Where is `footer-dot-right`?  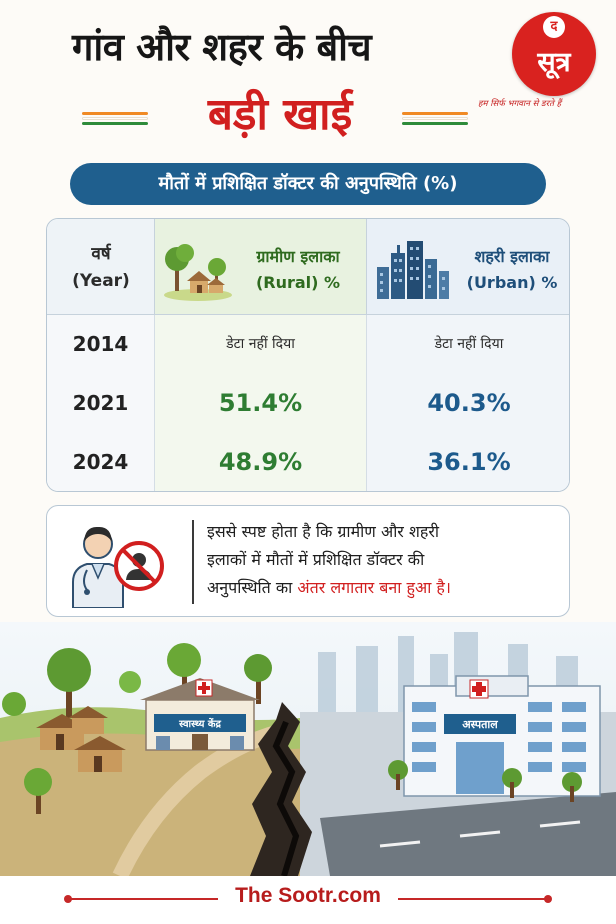
footer-dot-right is located at coordinates (548, 899).